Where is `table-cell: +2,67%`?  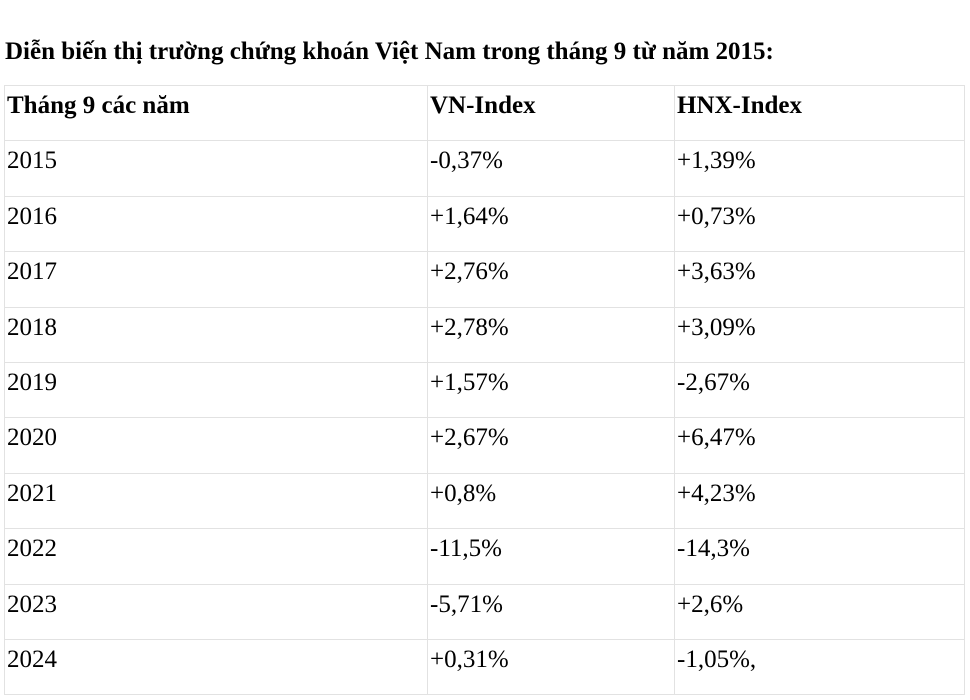 table-cell: +2,67% is located at coordinates (551, 445).